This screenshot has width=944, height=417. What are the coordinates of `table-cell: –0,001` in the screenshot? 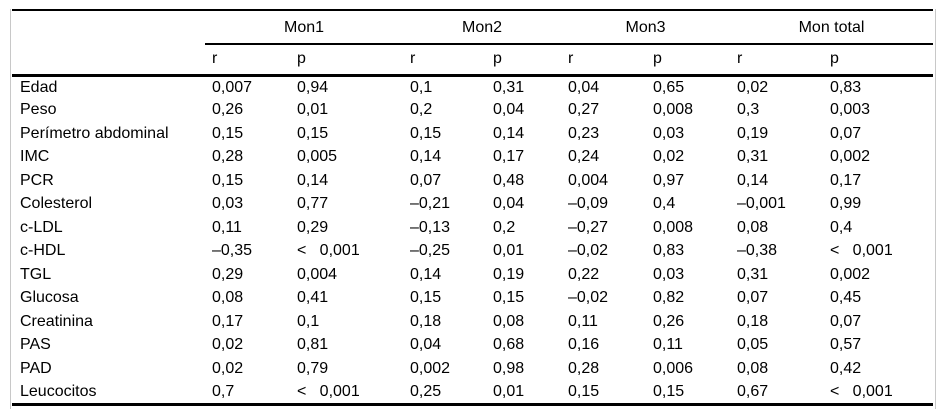 It's located at (761, 204).